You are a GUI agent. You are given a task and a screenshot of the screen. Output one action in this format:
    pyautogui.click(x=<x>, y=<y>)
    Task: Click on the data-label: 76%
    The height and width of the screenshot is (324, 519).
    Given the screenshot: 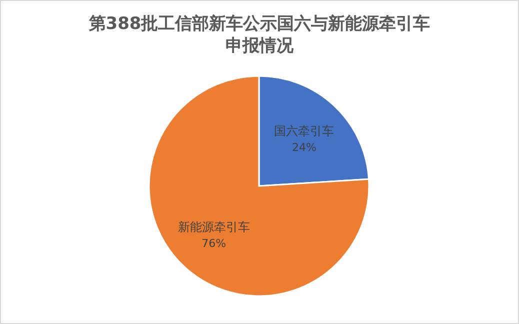 What is the action you would take?
    pyautogui.click(x=214, y=243)
    